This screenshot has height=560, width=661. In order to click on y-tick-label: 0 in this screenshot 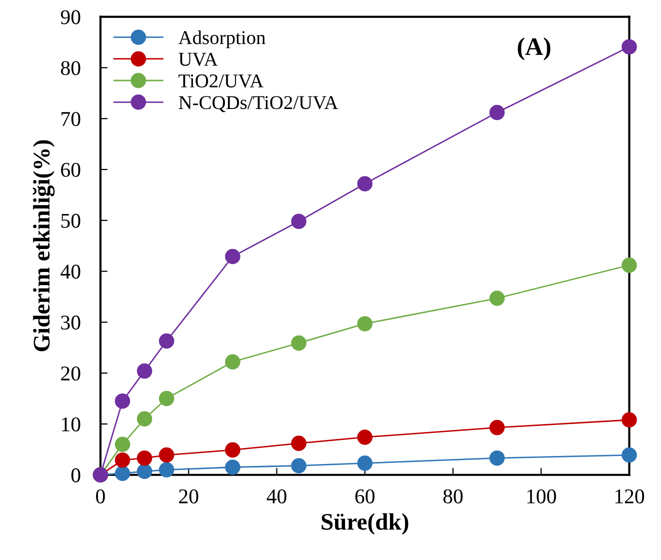, I will do `click(75, 475)`.